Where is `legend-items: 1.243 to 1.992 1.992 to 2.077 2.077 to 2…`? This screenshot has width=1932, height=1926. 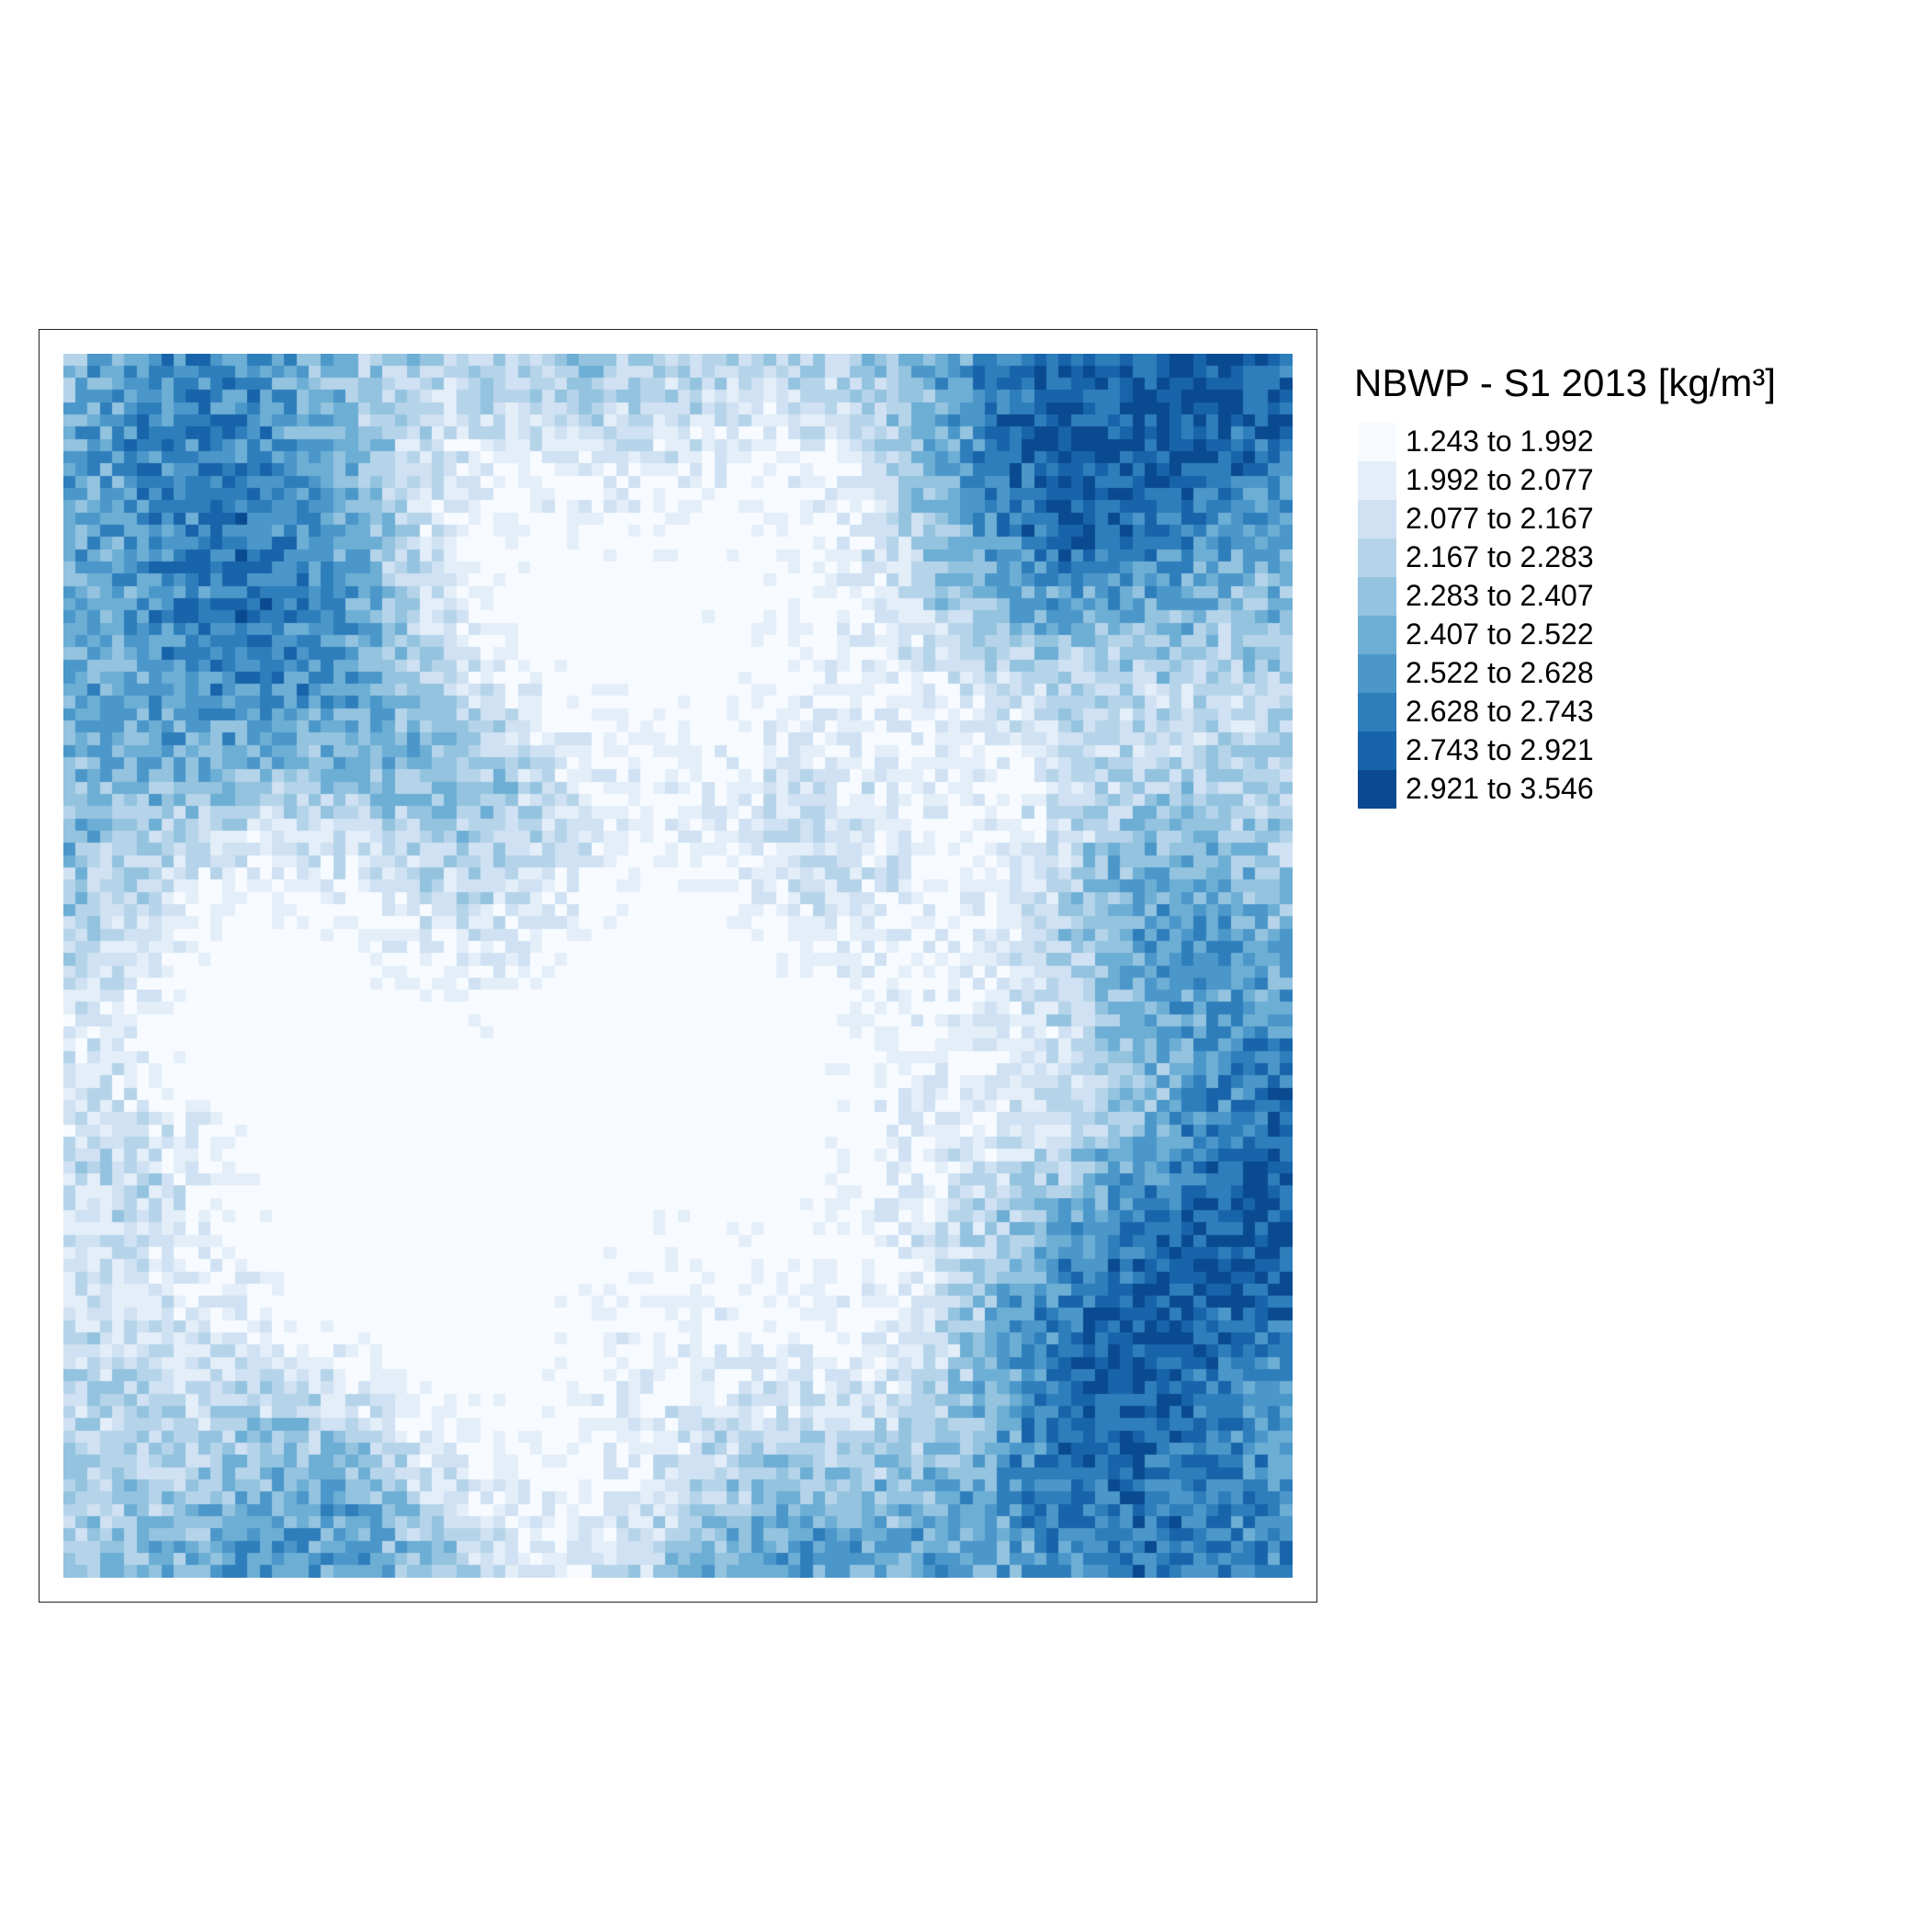 legend-items: 1.243 to 1.992 1.992 to 2.077 2.077 to 2… is located at coordinates (1611, 616).